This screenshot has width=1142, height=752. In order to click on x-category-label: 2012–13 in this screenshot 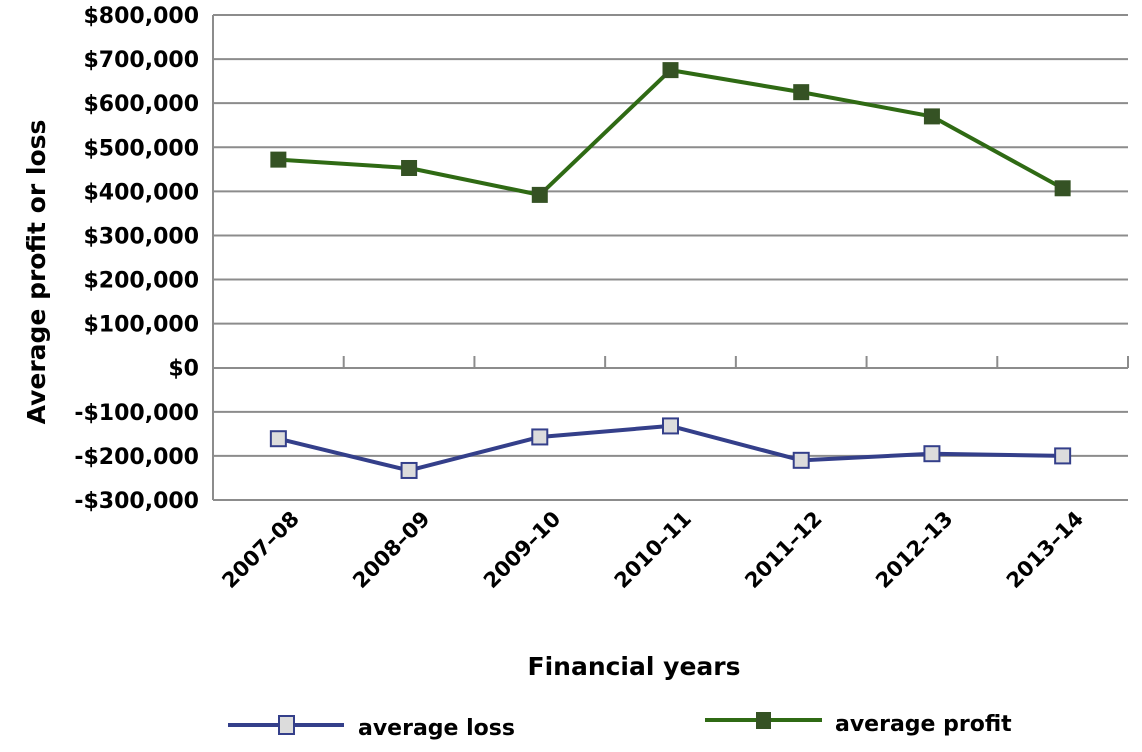, I will do `click(914, 550)`.